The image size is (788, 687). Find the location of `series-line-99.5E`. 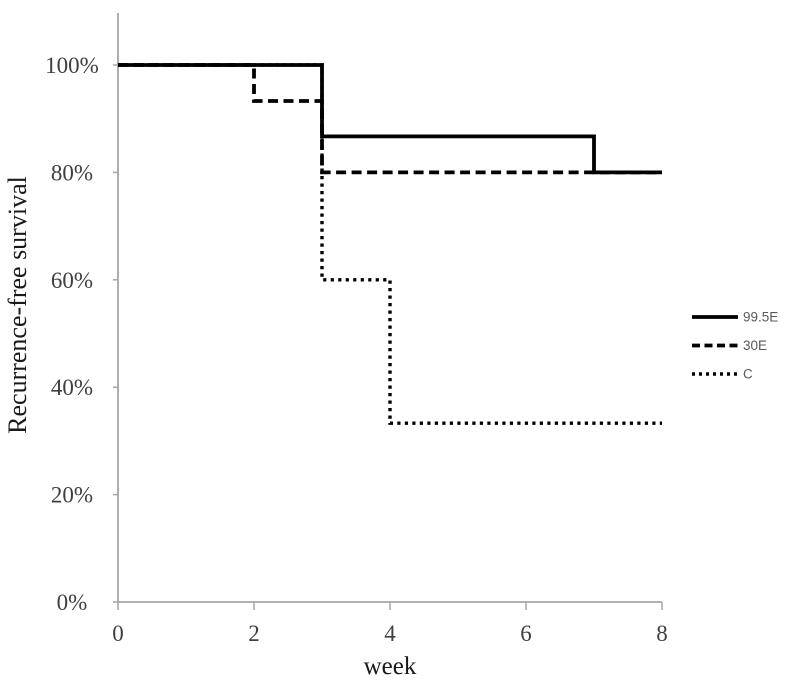

series-line-99.5E is located at coordinates (390, 119).